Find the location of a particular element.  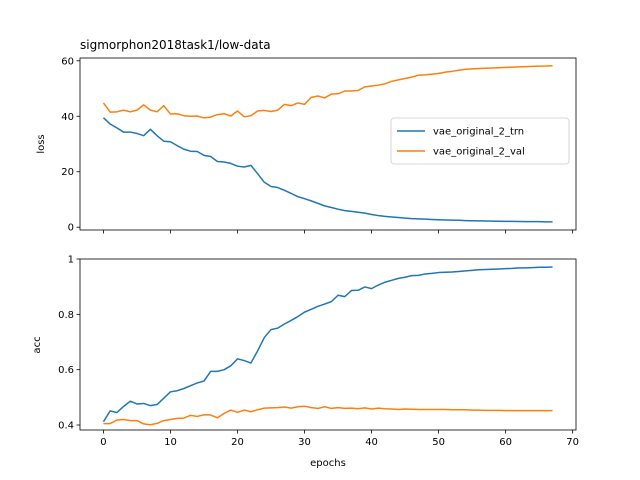

x-tick-label: 50 is located at coordinates (438, 442).